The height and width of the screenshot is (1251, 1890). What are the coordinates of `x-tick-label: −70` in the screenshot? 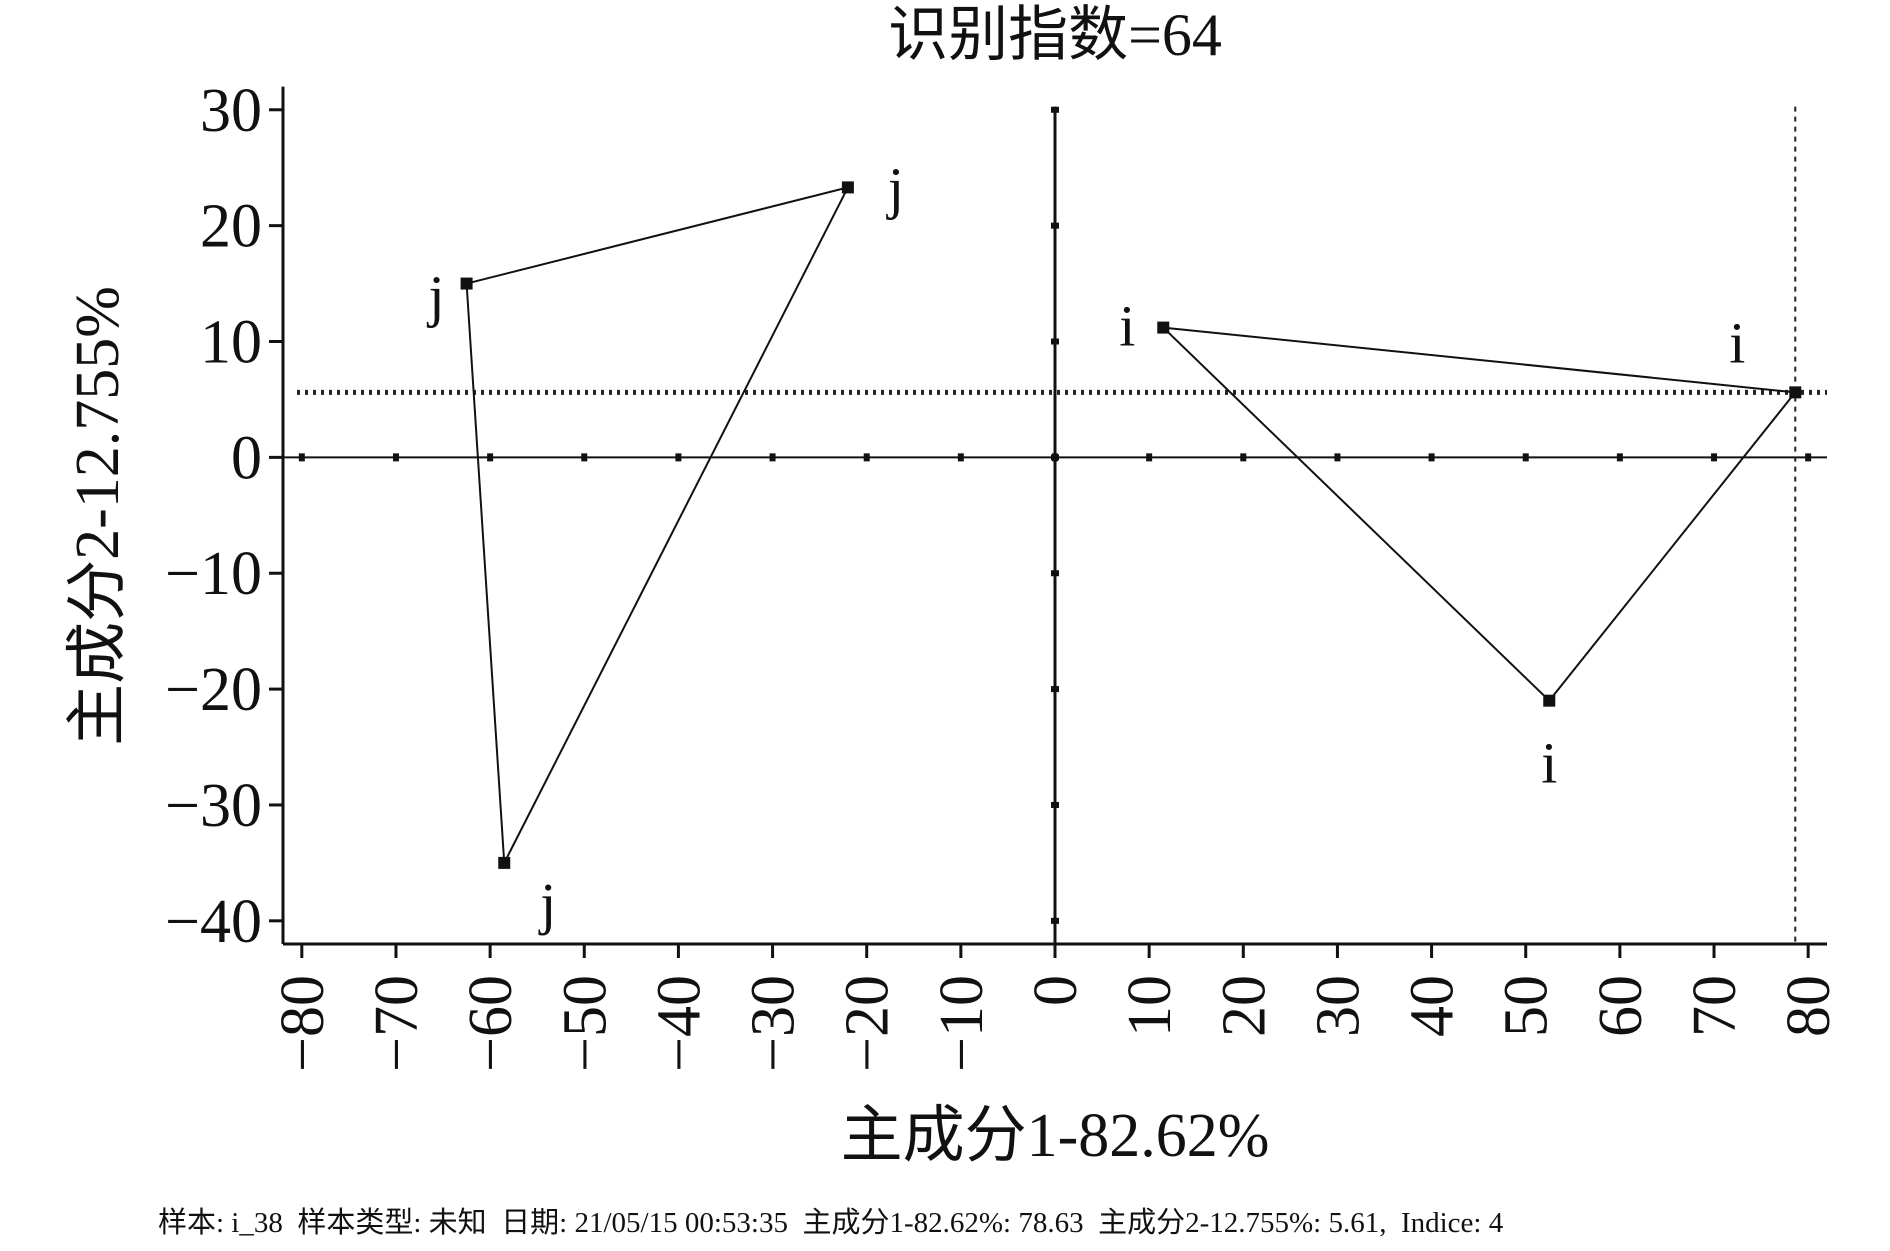 It's located at (397, 1023).